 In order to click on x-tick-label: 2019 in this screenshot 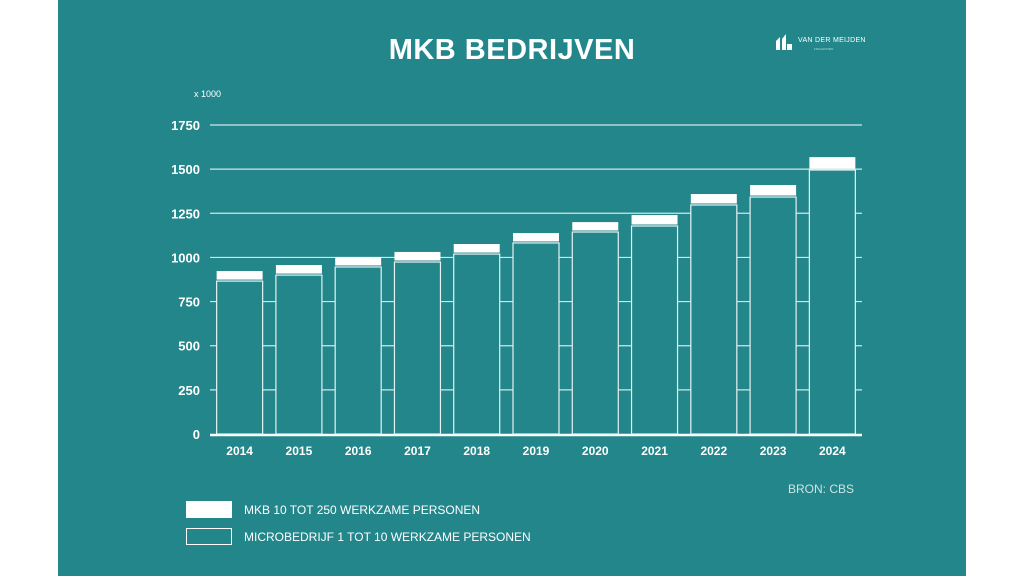, I will do `click(536, 451)`.